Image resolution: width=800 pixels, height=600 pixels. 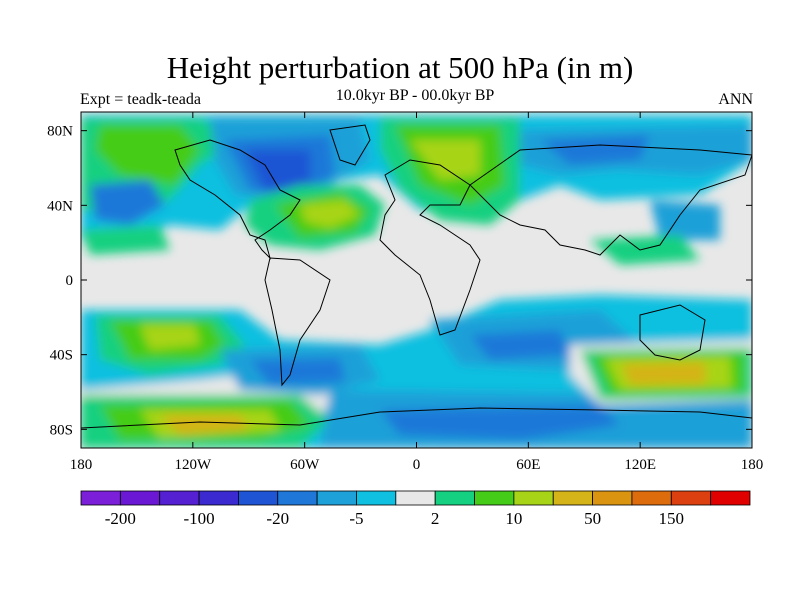 What do you see at coordinates (350, 145) in the screenshot?
I see `coastline-greenland` at bounding box center [350, 145].